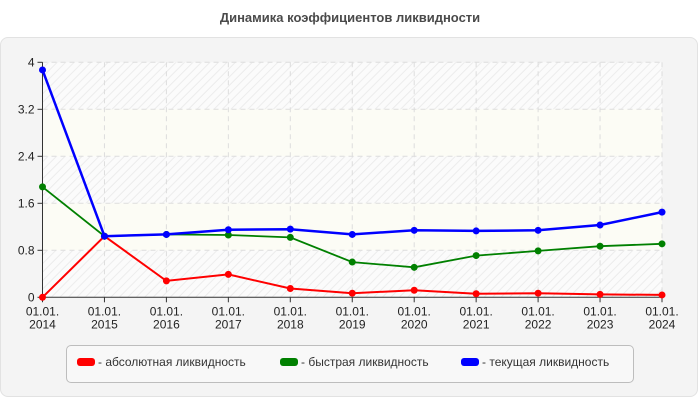 The height and width of the screenshot is (400, 700). Describe the element at coordinates (538, 324) in the screenshot. I see `x-tick-label: 2022` at that location.